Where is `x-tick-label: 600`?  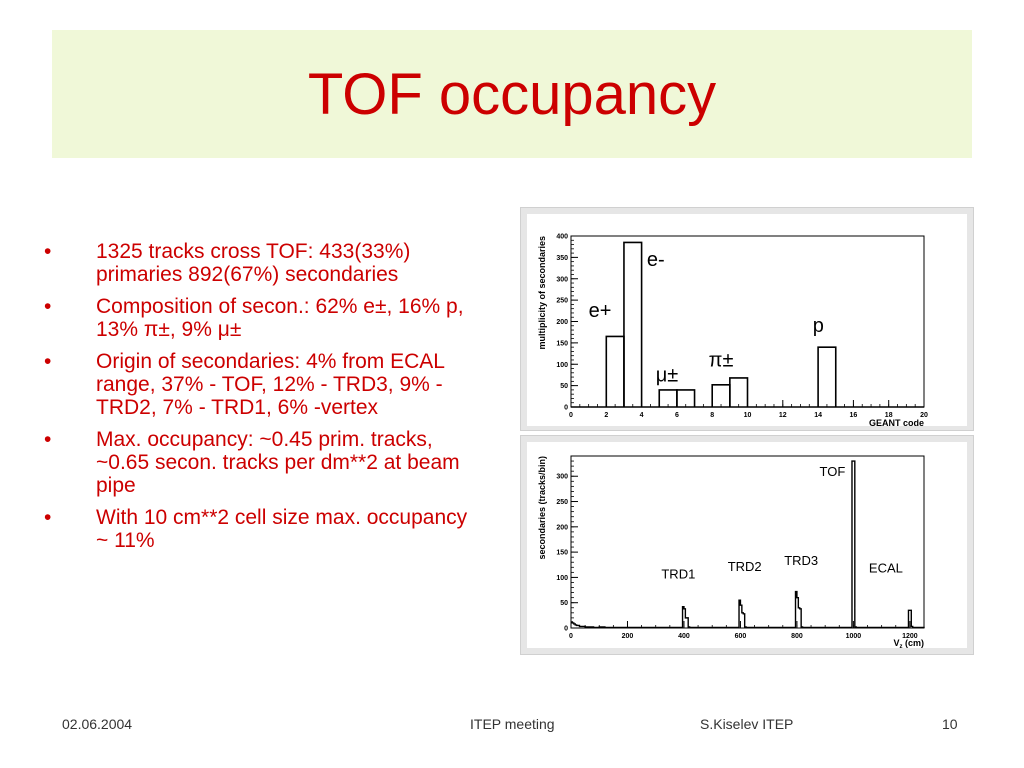
x-tick-label: 600 is located at coordinates (741, 636).